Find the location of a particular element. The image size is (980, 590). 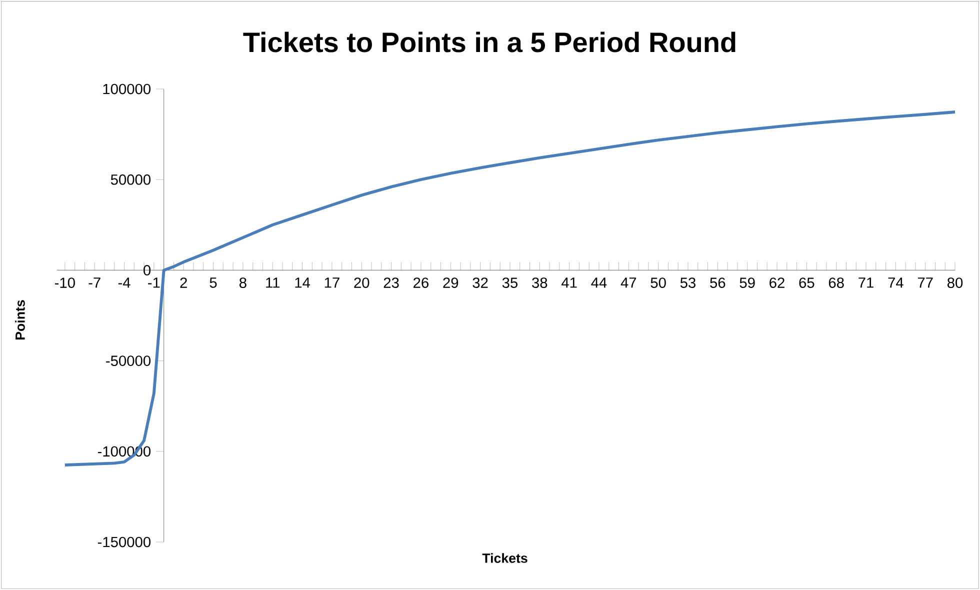

x-tick-label: -10 is located at coordinates (64, 283).